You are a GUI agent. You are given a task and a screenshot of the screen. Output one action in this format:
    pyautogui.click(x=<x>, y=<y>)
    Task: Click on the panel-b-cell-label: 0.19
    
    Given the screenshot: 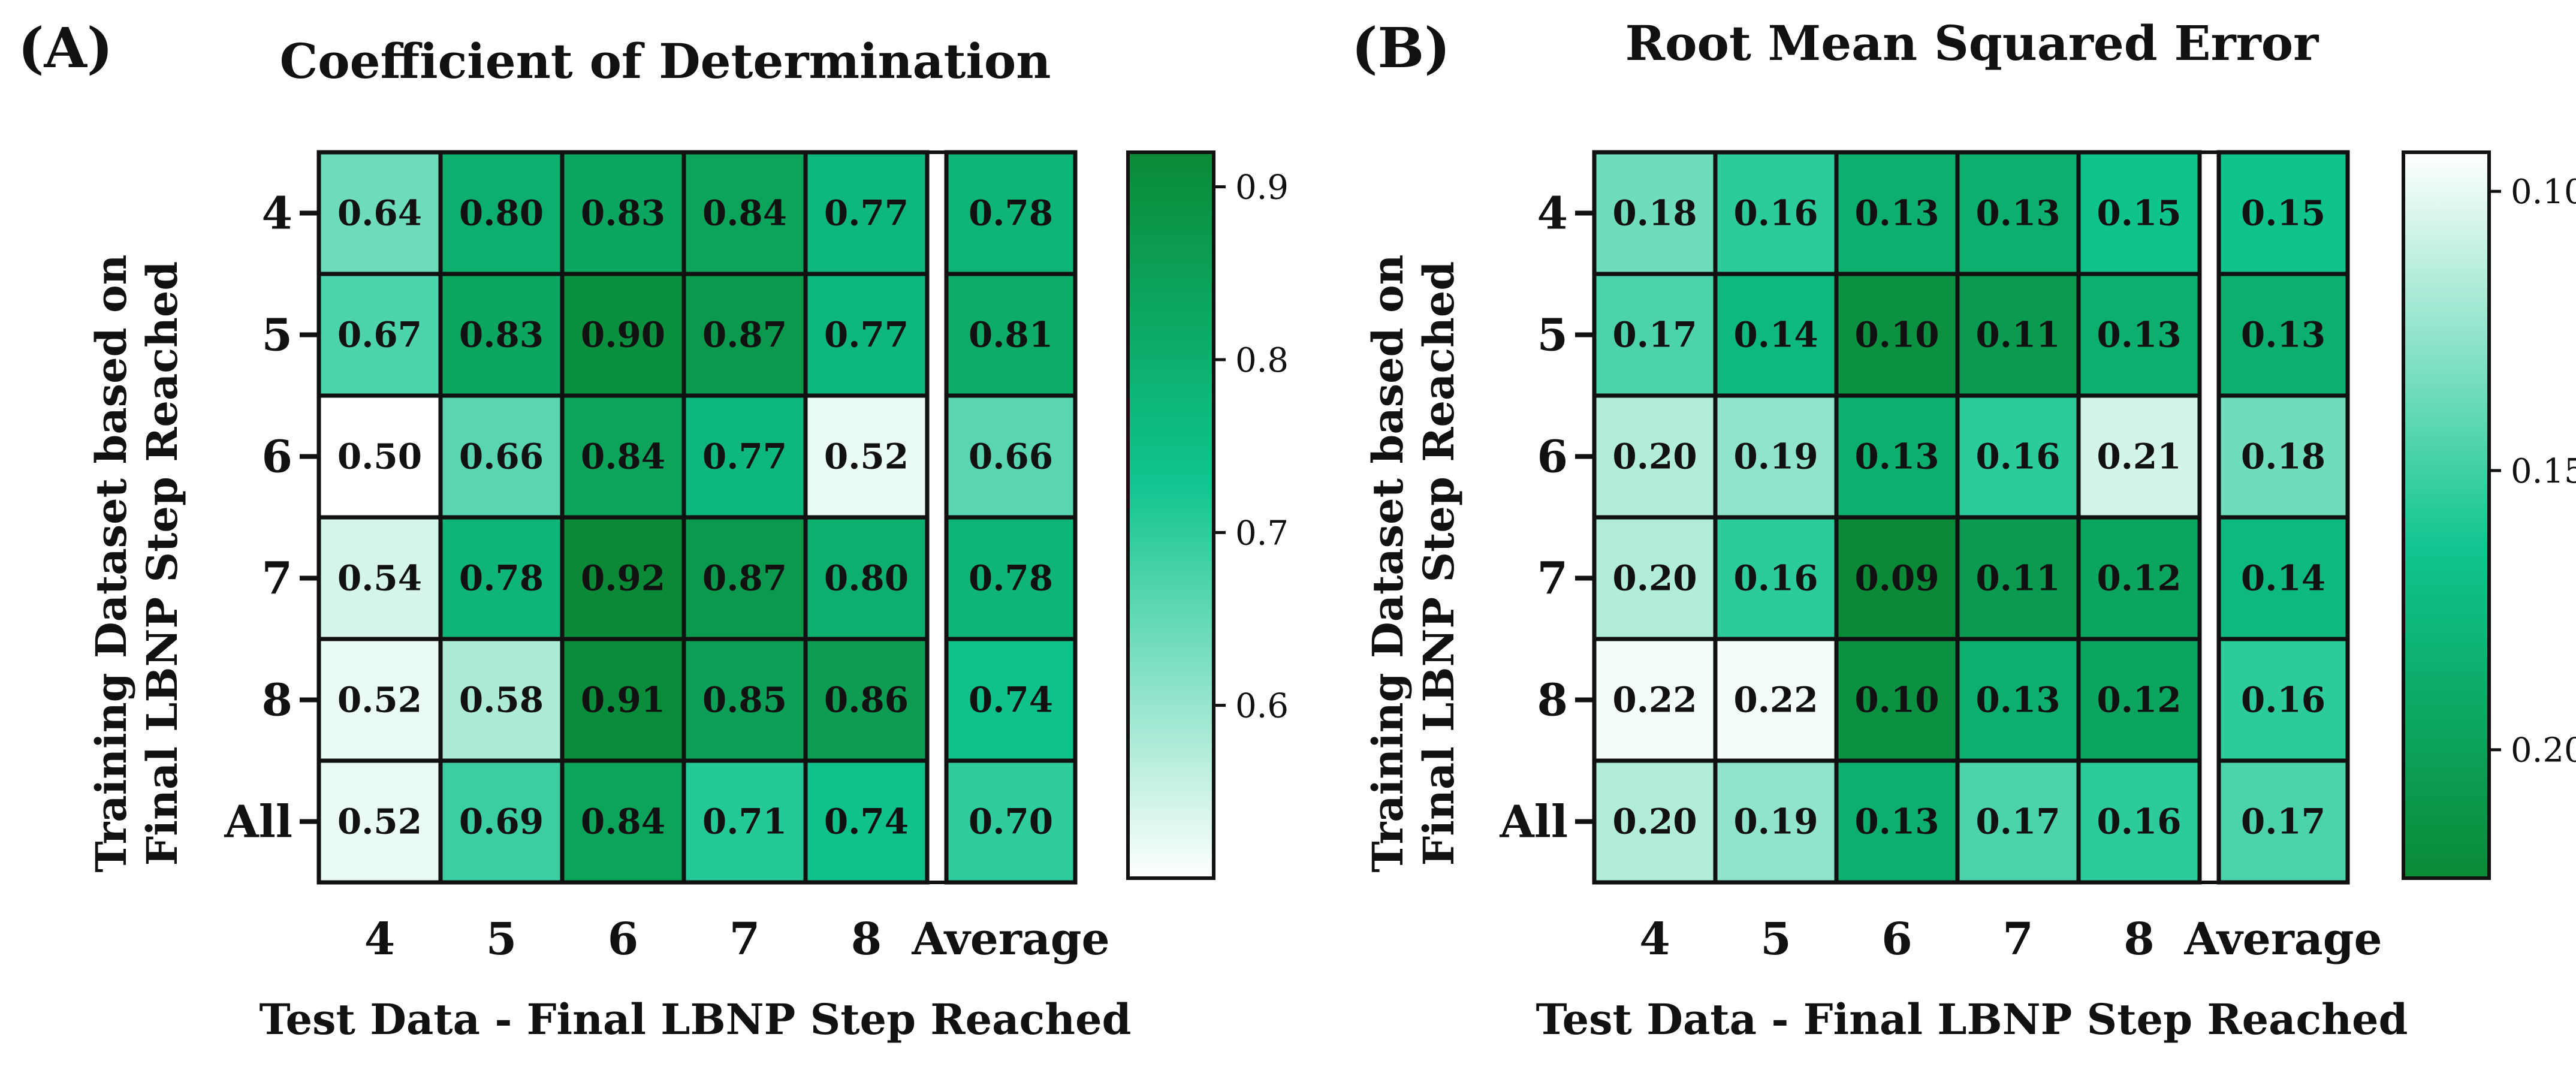 What is the action you would take?
    pyautogui.click(x=1775, y=456)
    